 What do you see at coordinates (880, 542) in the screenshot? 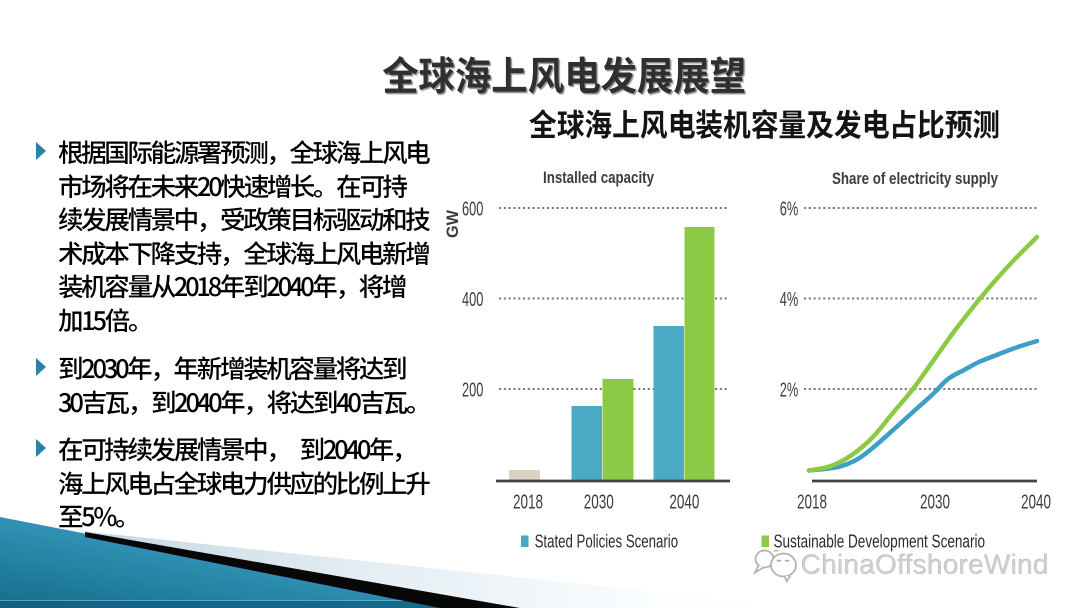
I see `svg-text:Sustainable Development Scenar: Sustainable Development Scenario` at bounding box center [880, 542].